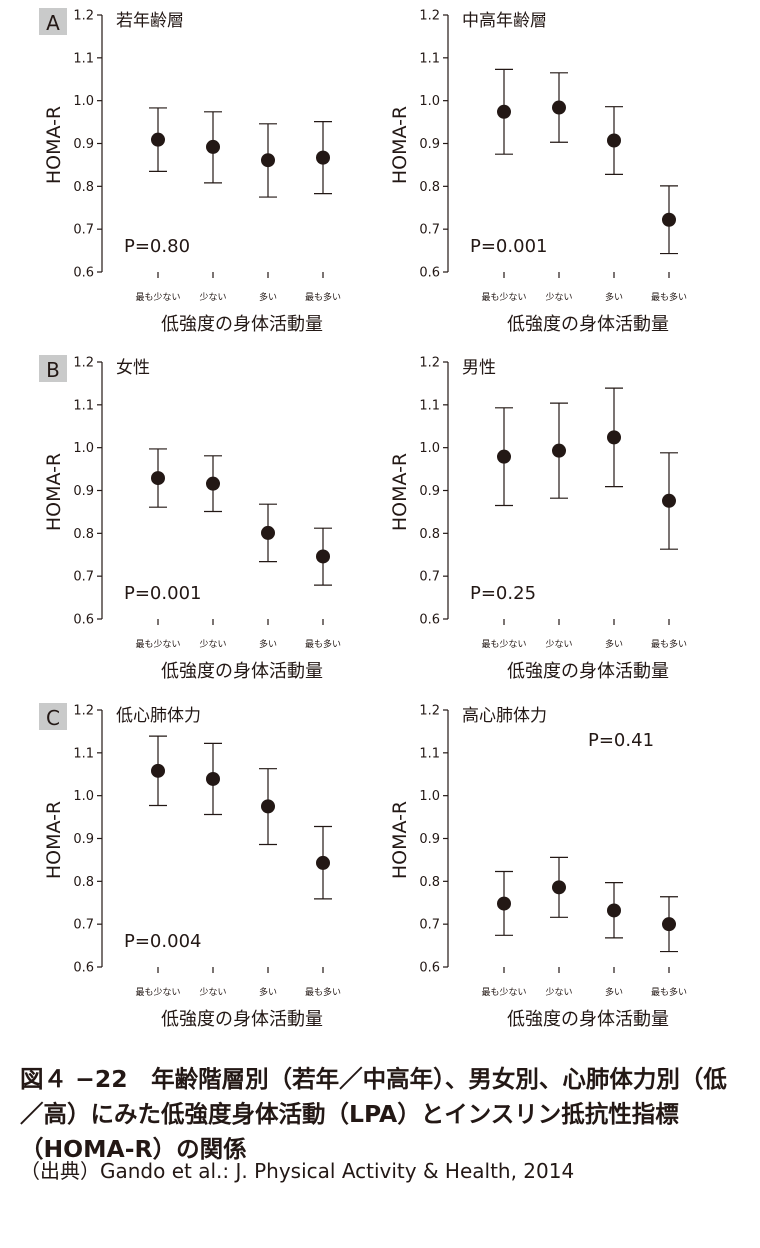 The width and height of the screenshot is (760, 1248). What do you see at coordinates (503, 593) in the screenshot?
I see `p-value: P=0.25` at bounding box center [503, 593].